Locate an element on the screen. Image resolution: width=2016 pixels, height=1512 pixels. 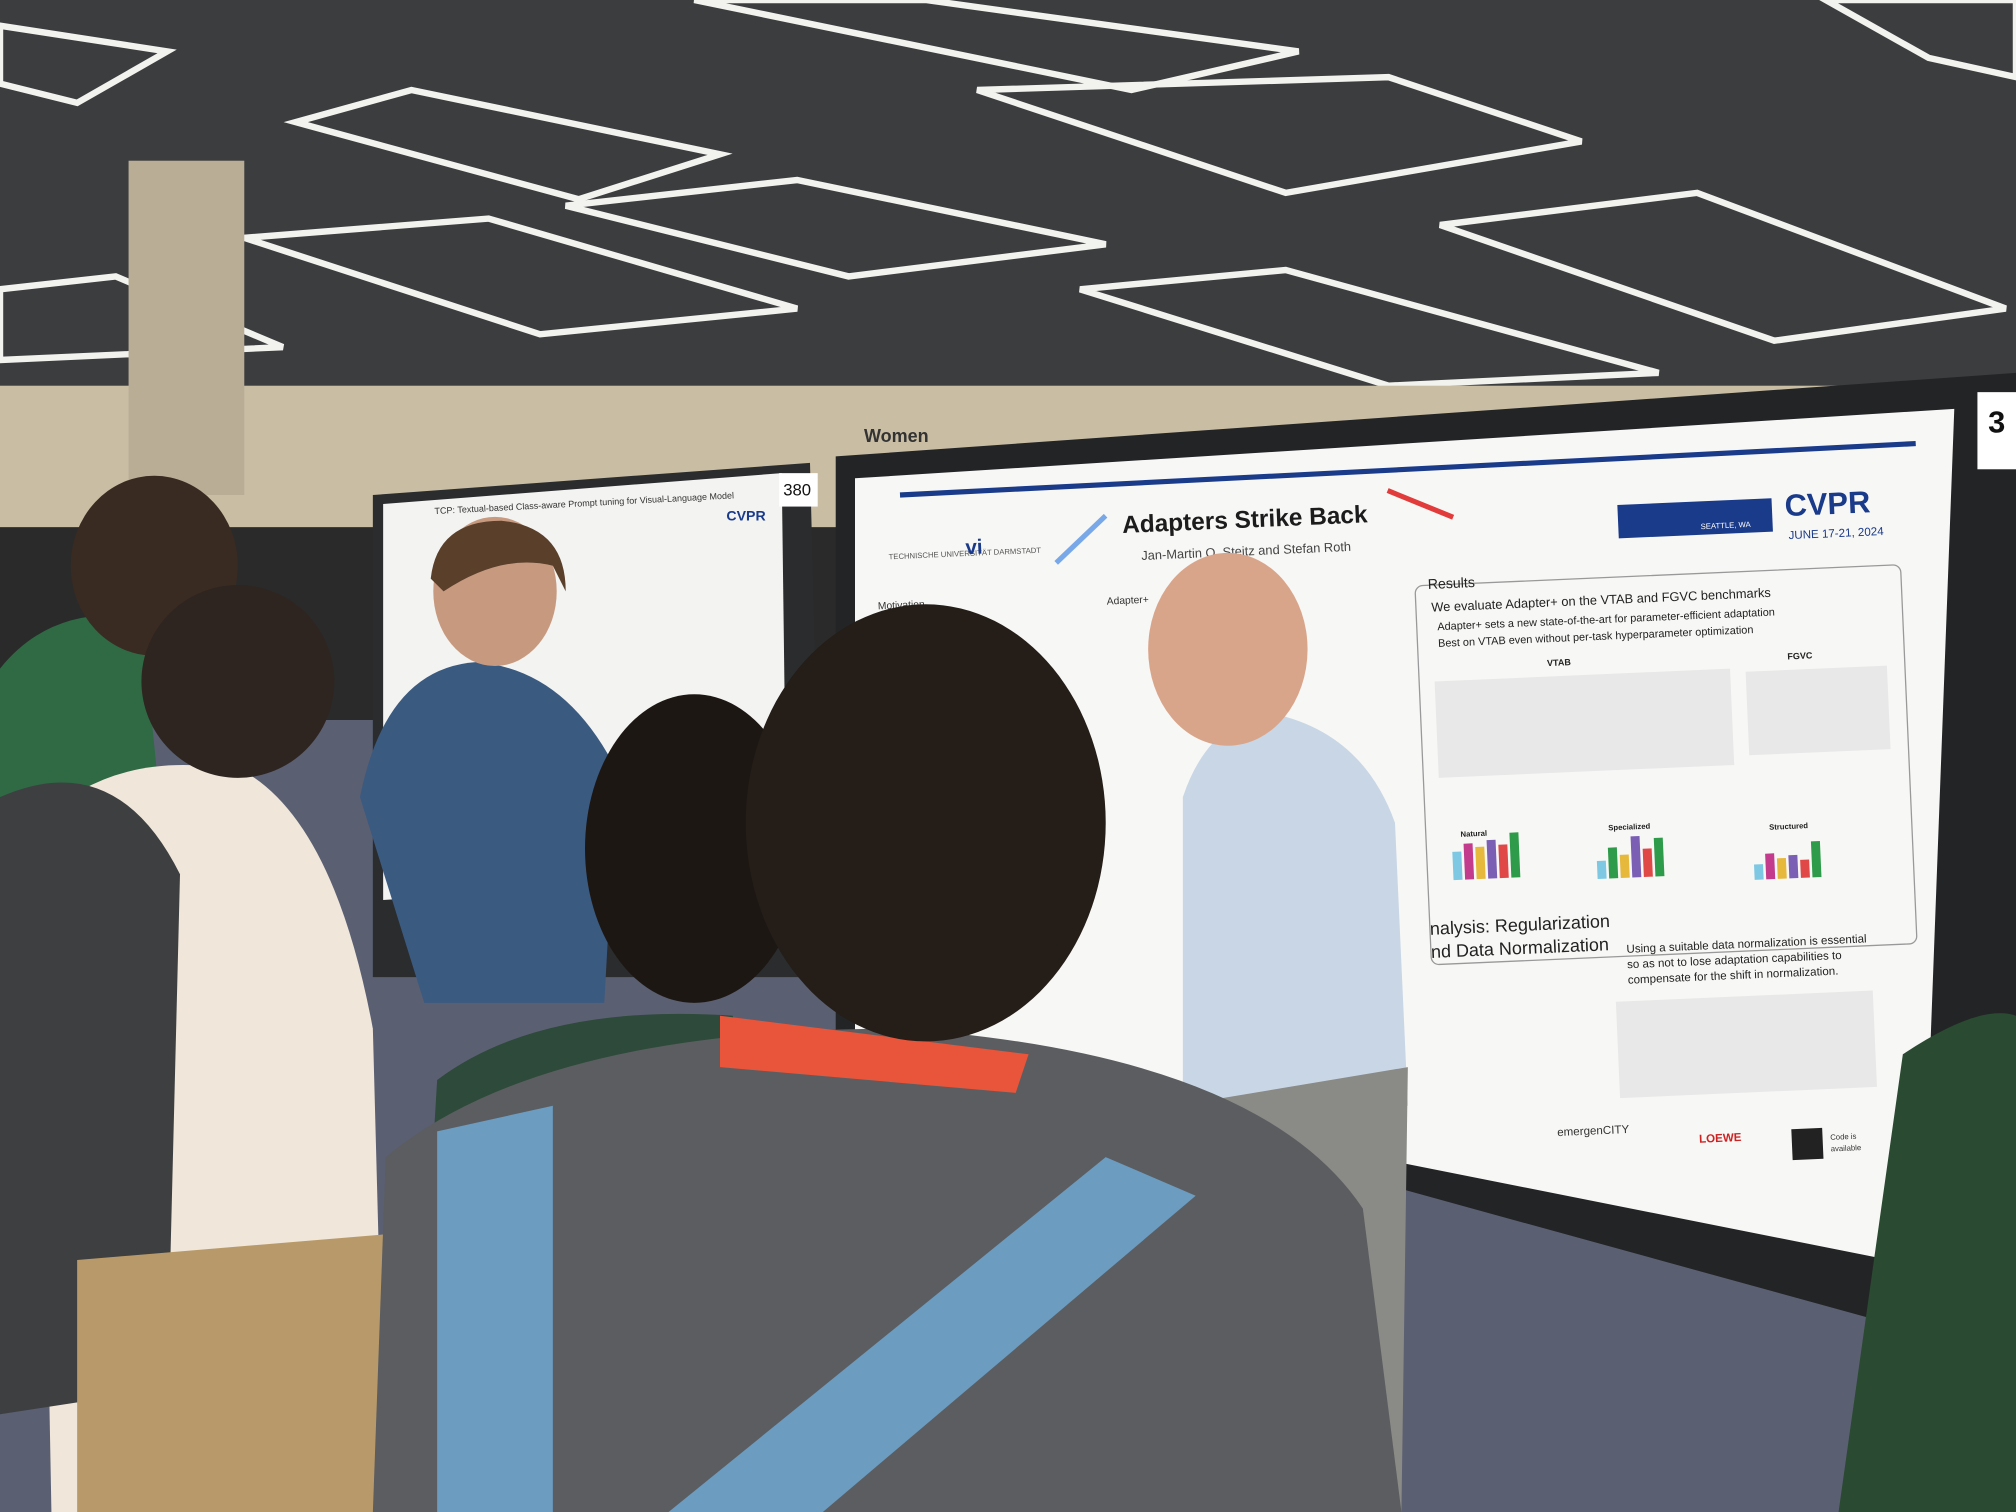
section-heading: Results is located at coordinates (1451, 583).